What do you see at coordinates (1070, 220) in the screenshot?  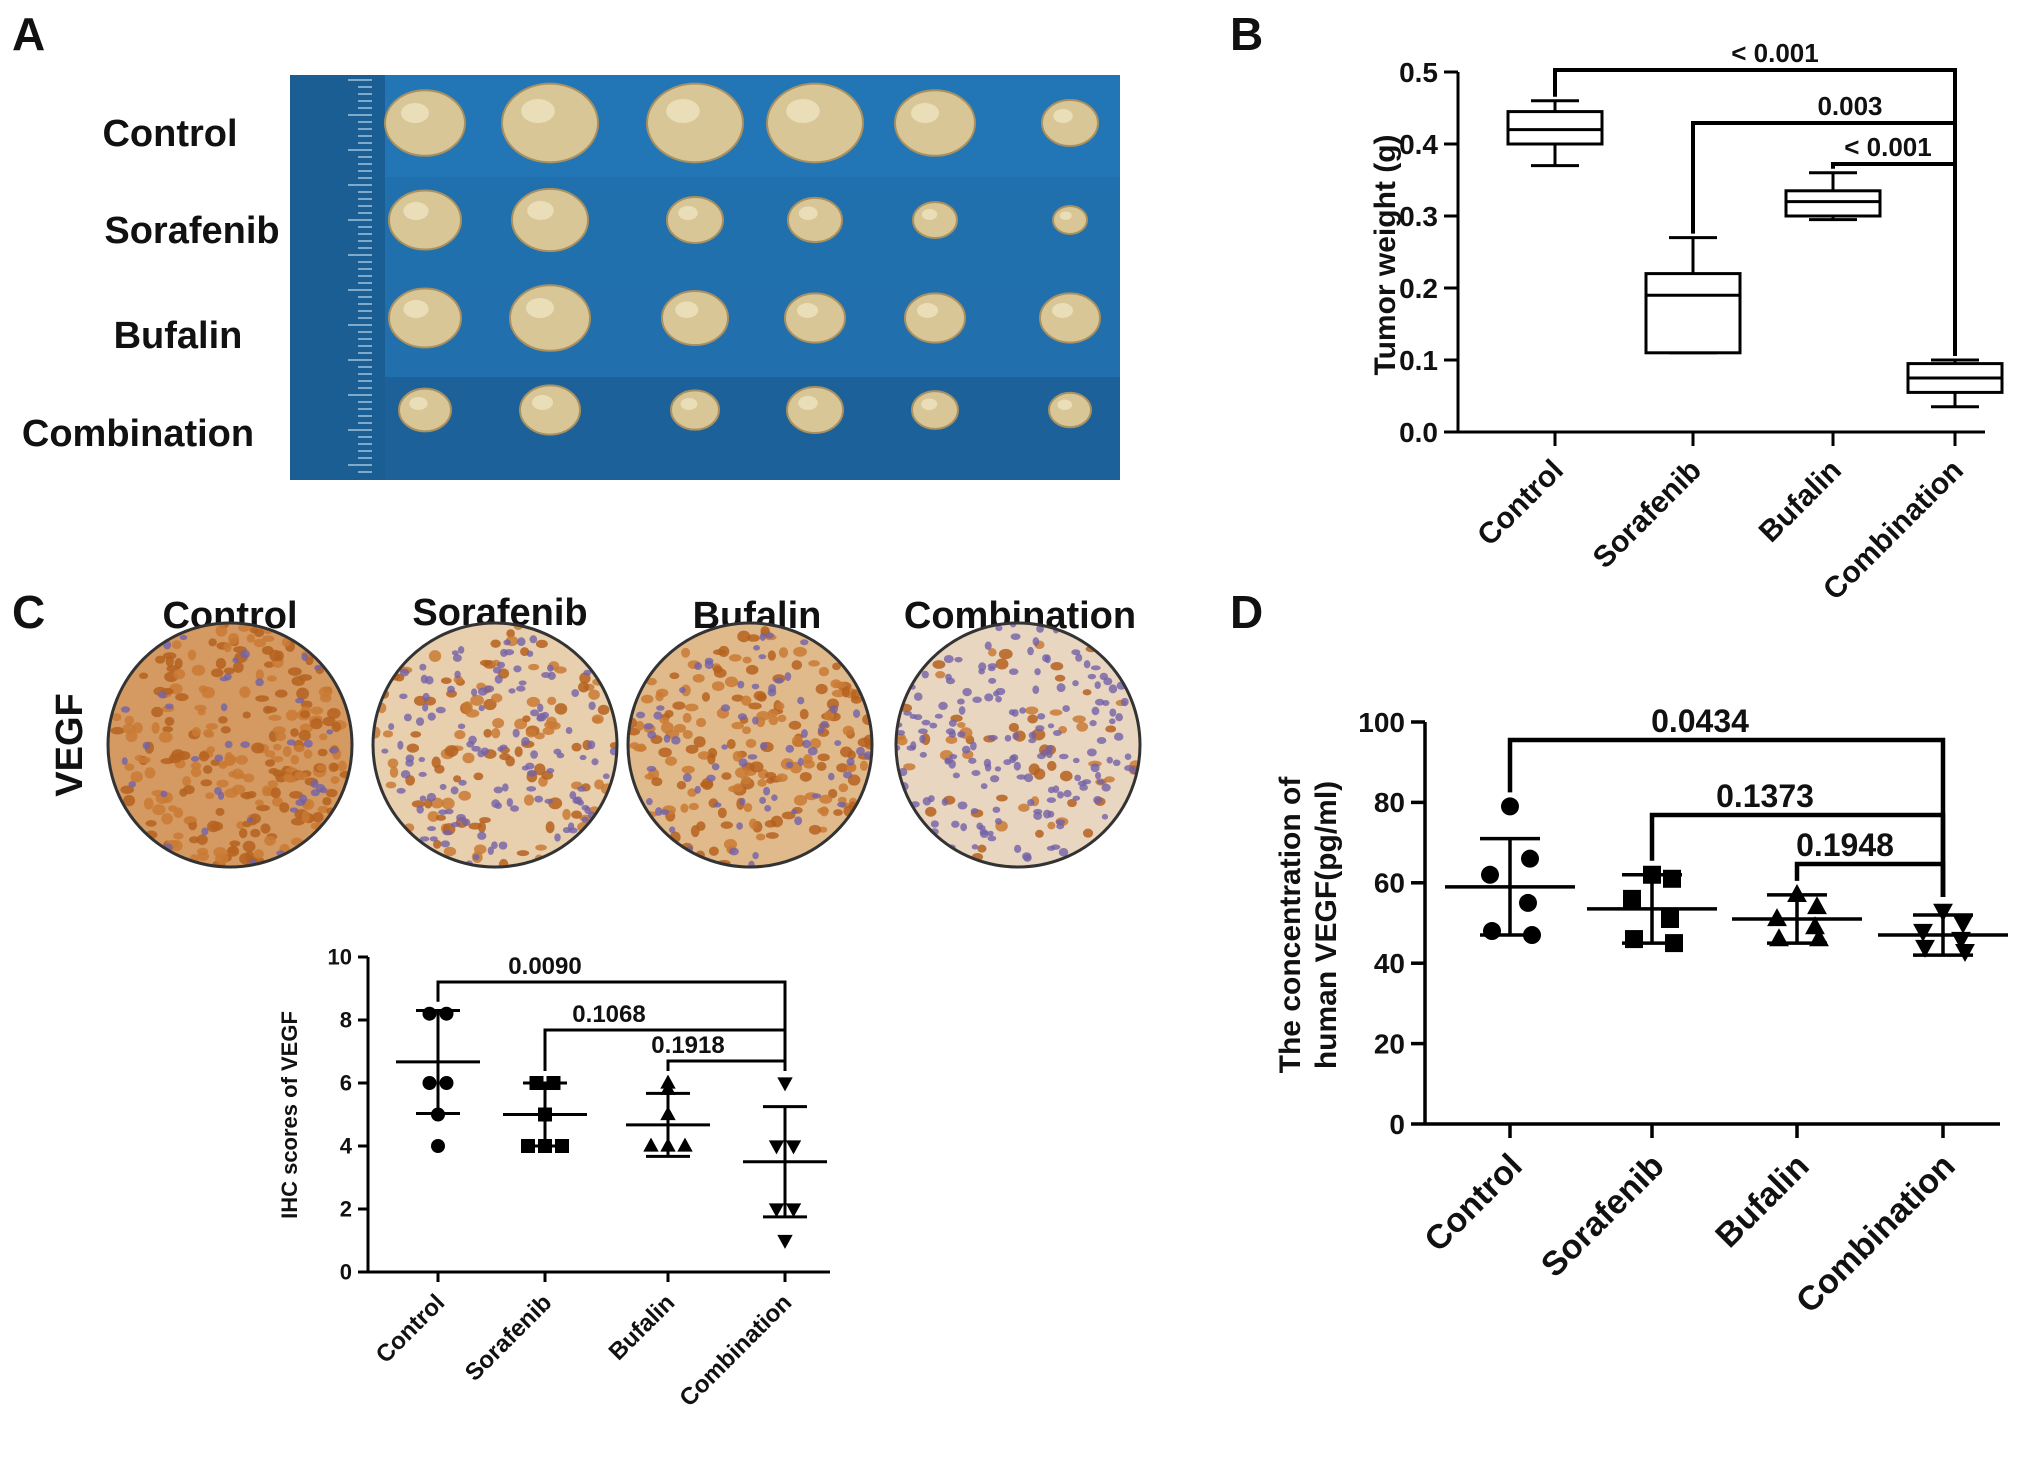 I see `tumor-specimen` at bounding box center [1070, 220].